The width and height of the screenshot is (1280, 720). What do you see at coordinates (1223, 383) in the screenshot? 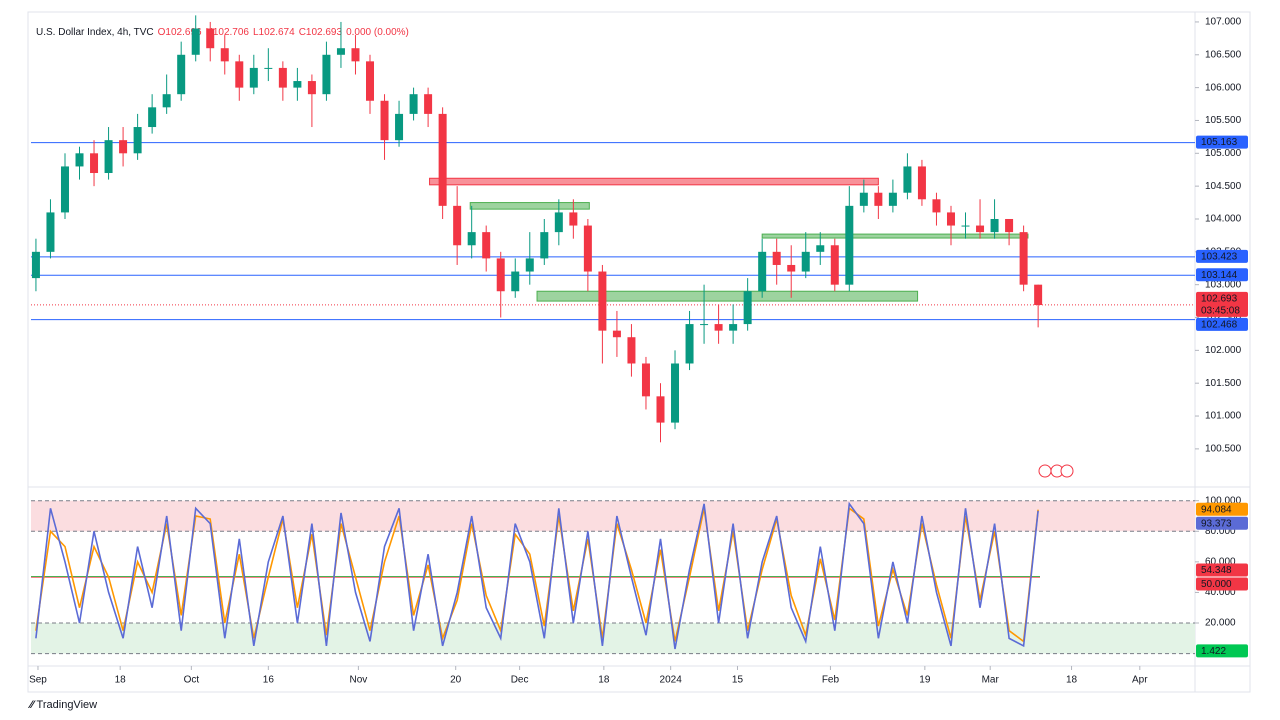
I see `y-tick-label: 101.500` at bounding box center [1223, 383].